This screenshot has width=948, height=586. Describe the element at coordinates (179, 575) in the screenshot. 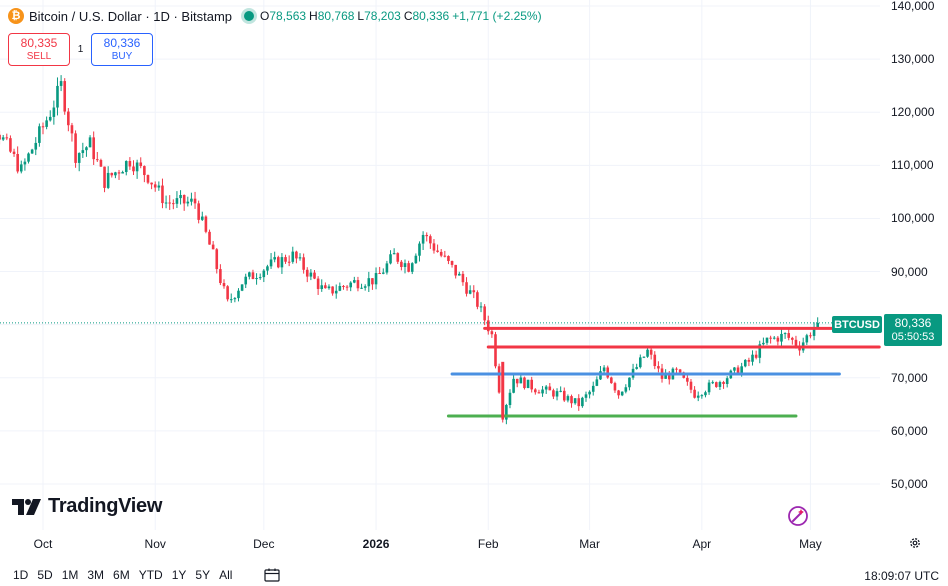

I see `timeframe-1y: 1Y` at that location.